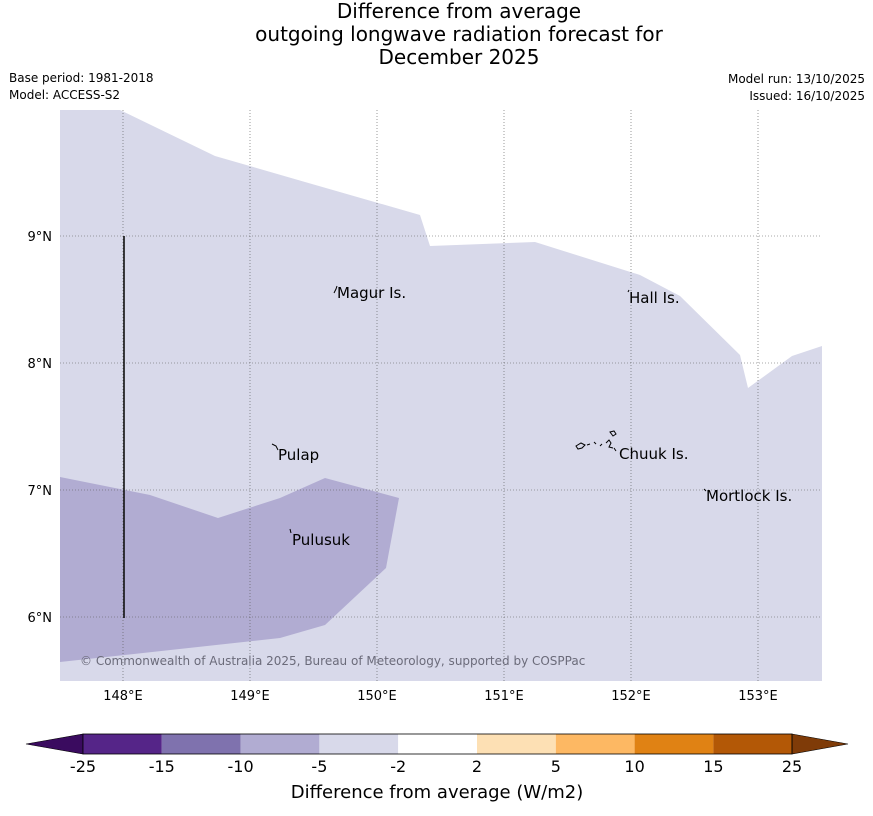 Image resolution: width=873 pixels, height=816 pixels. Describe the element at coordinates (250, 696) in the screenshot. I see `lon-tick-149e: 149°E` at that location.